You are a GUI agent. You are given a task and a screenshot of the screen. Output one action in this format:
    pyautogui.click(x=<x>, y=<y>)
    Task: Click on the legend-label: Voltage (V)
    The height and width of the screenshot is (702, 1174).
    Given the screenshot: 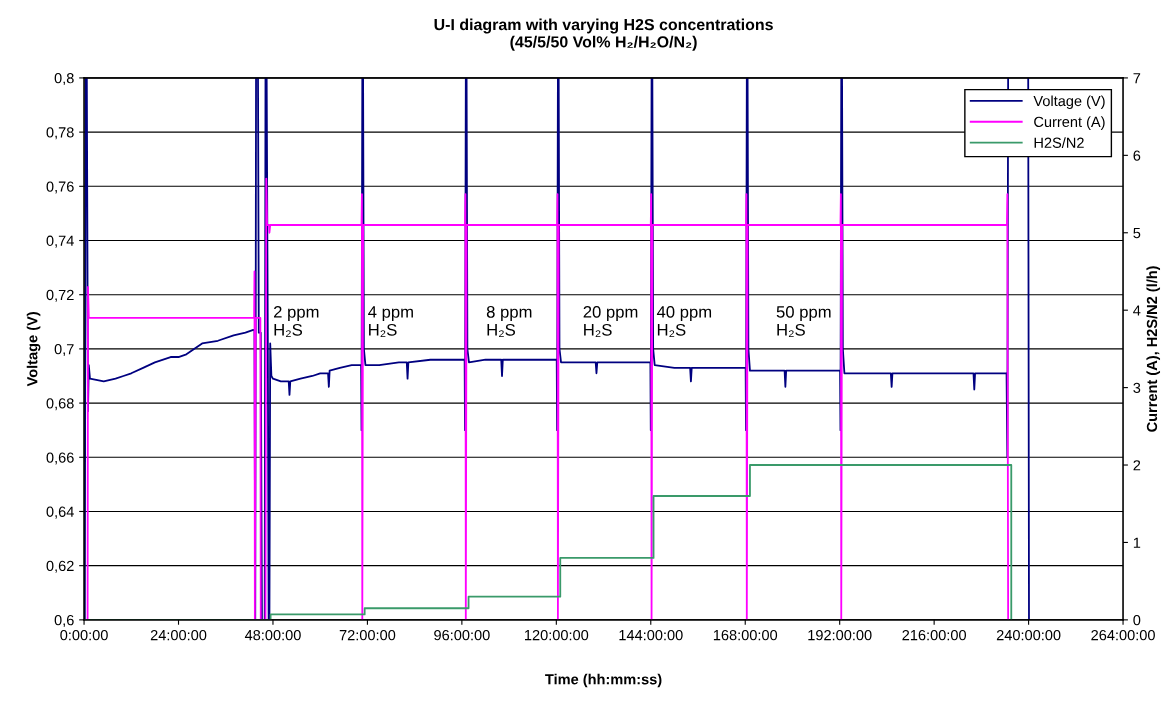 What is the action you would take?
    pyautogui.click(x=1069, y=102)
    